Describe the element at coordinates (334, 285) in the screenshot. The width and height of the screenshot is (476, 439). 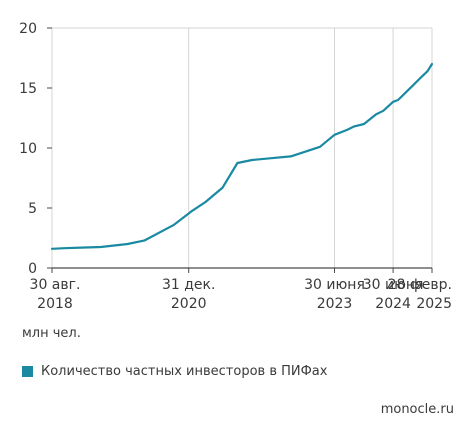
I see `x-tick-label-2-line1: 30 июня` at that location.